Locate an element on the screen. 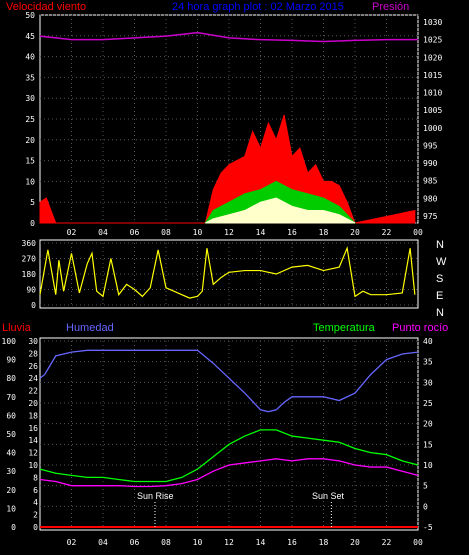  wind-tick-label: 45 is located at coordinates (30, 36).